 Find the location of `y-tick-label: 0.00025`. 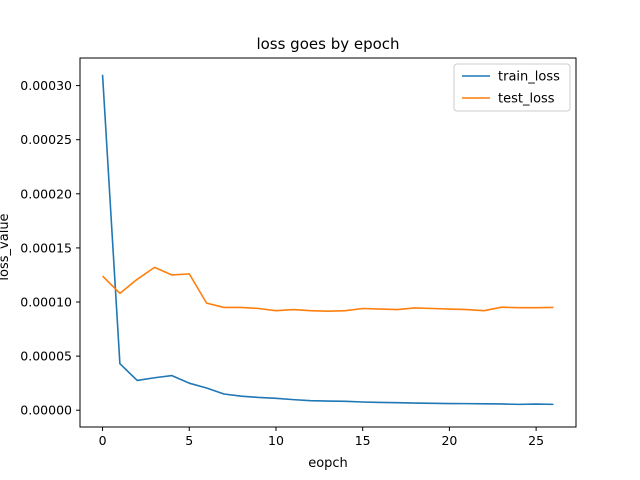

y-tick-label: 0.00025 is located at coordinates (46, 139).